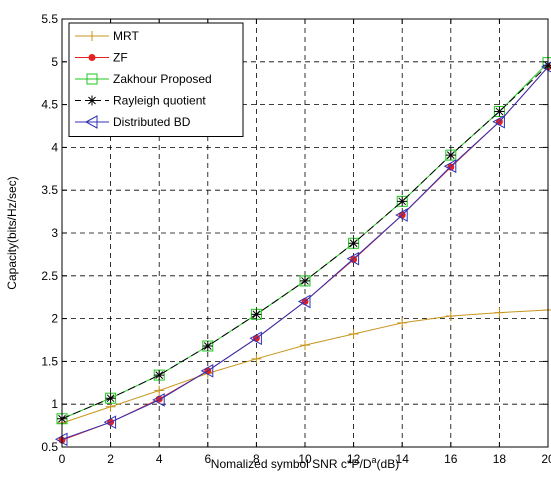 This screenshot has height=480, width=551. I want to click on y-tick-label: 4, so click(54, 147).